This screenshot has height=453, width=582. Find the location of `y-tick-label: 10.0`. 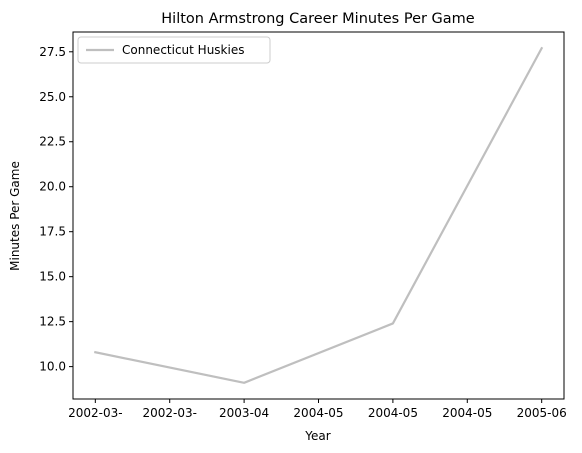

y-tick-label: 10.0 is located at coordinates (52, 367).